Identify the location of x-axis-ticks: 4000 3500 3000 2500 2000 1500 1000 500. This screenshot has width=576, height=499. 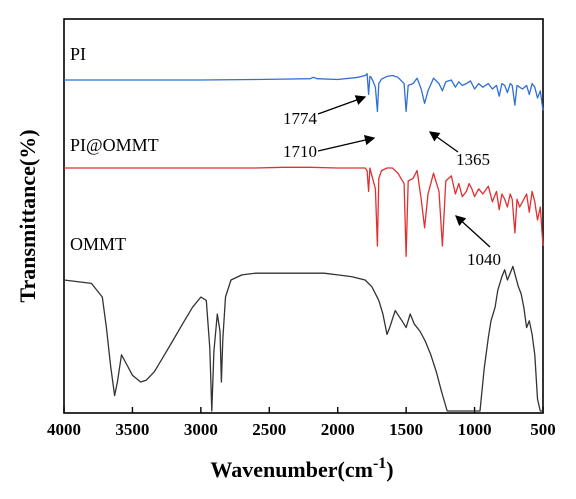
(301, 423).